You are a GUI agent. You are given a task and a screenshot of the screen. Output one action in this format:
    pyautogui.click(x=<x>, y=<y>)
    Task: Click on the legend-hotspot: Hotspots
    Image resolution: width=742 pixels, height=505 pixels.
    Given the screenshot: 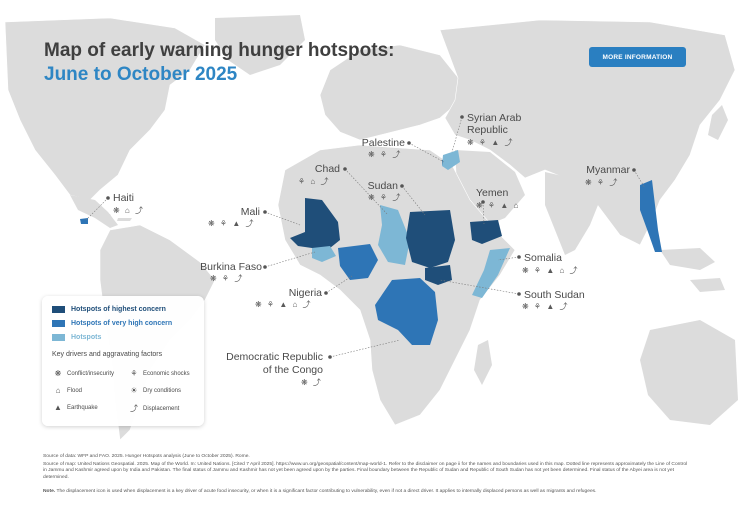 What is the action you would take?
    pyautogui.click(x=76, y=337)
    